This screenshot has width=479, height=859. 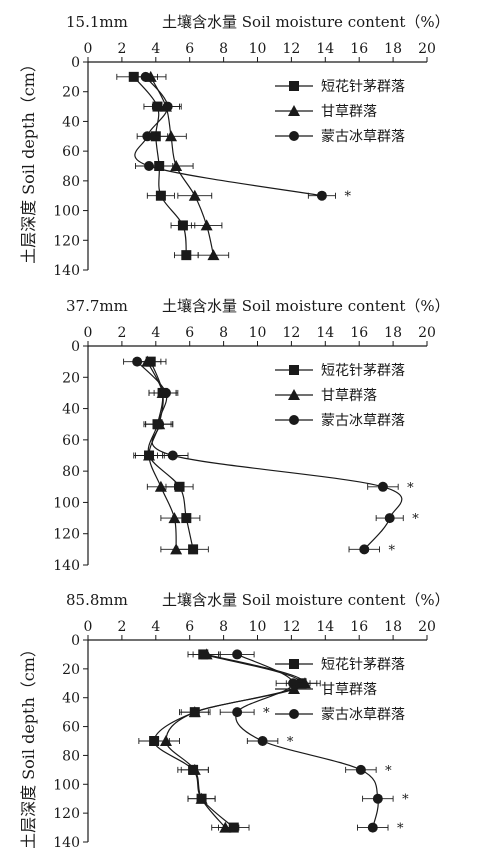 What do you see at coordinates (66, 535) in the screenshot?
I see `y-tick-label: 120` at bounding box center [66, 535].